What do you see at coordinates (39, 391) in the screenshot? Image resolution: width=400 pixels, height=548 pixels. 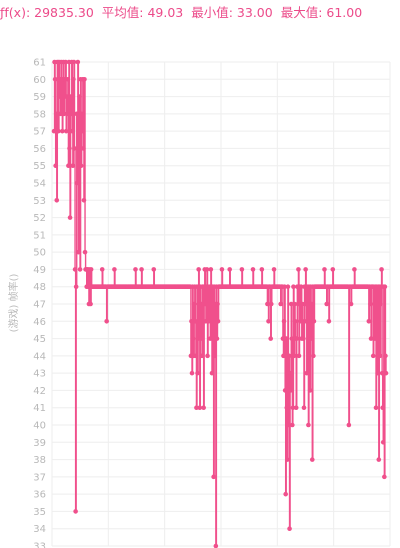 I see `y-tick-label: 42` at bounding box center [39, 391].